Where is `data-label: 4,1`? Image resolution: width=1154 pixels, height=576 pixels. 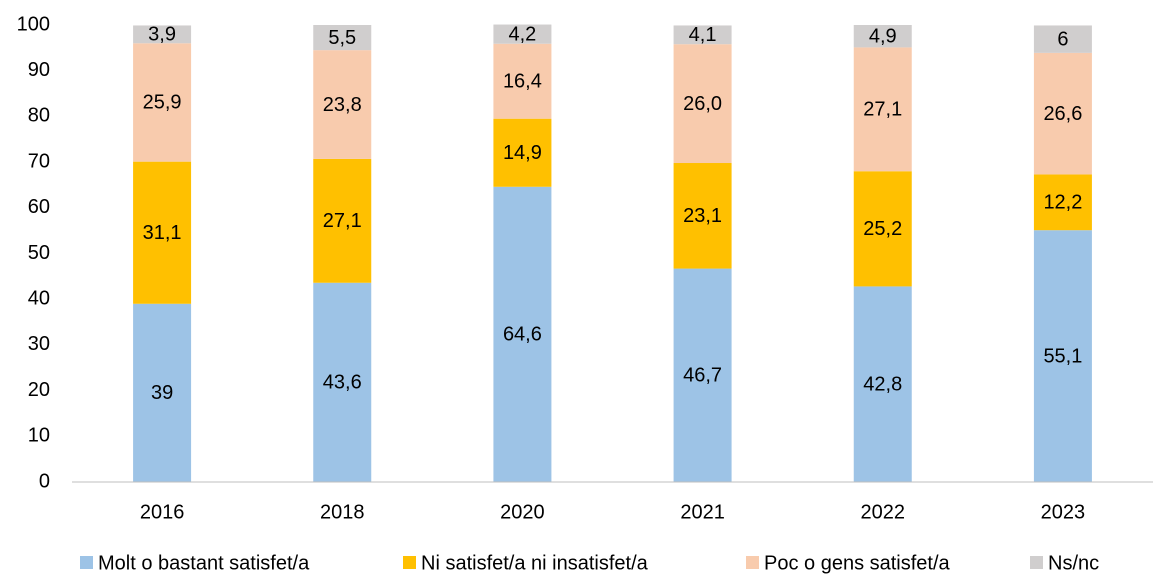 data-label: 4,1 is located at coordinates (703, 35).